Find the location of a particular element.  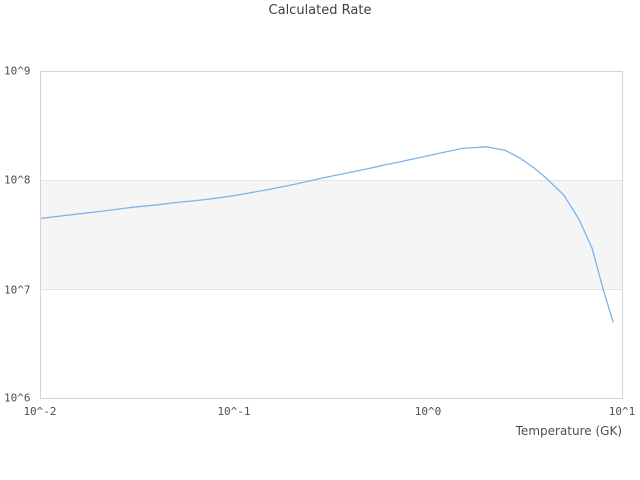

x-tick-label: 10^1 is located at coordinates (622, 411).